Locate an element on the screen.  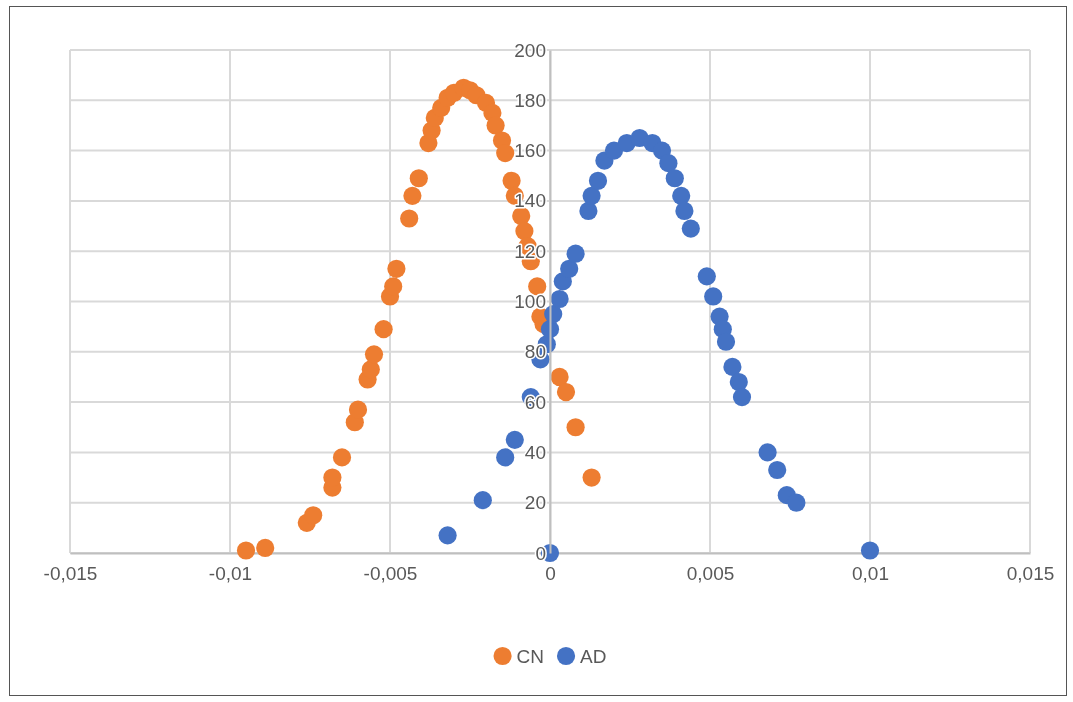
legend-label: AD is located at coordinates (593, 656).